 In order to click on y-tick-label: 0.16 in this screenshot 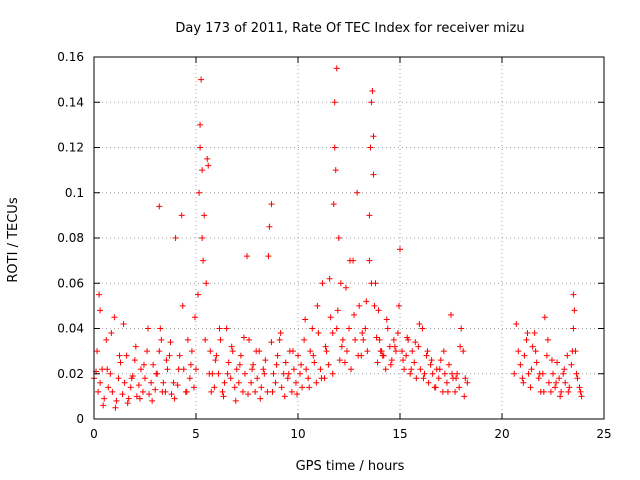, I will do `click(70, 57)`.